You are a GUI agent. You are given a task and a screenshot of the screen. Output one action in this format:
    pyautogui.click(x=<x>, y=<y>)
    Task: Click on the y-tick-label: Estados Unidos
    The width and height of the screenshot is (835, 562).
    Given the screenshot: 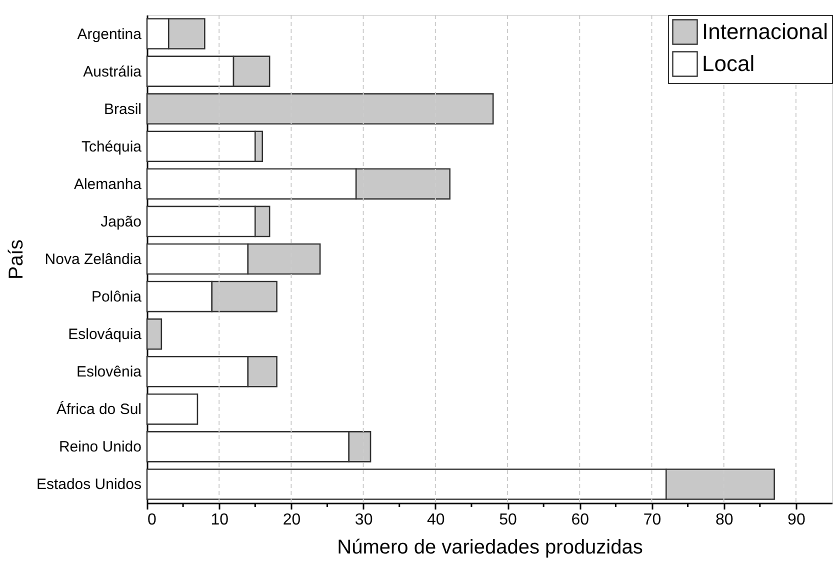 What is the action you would take?
    pyautogui.click(x=89, y=485)
    